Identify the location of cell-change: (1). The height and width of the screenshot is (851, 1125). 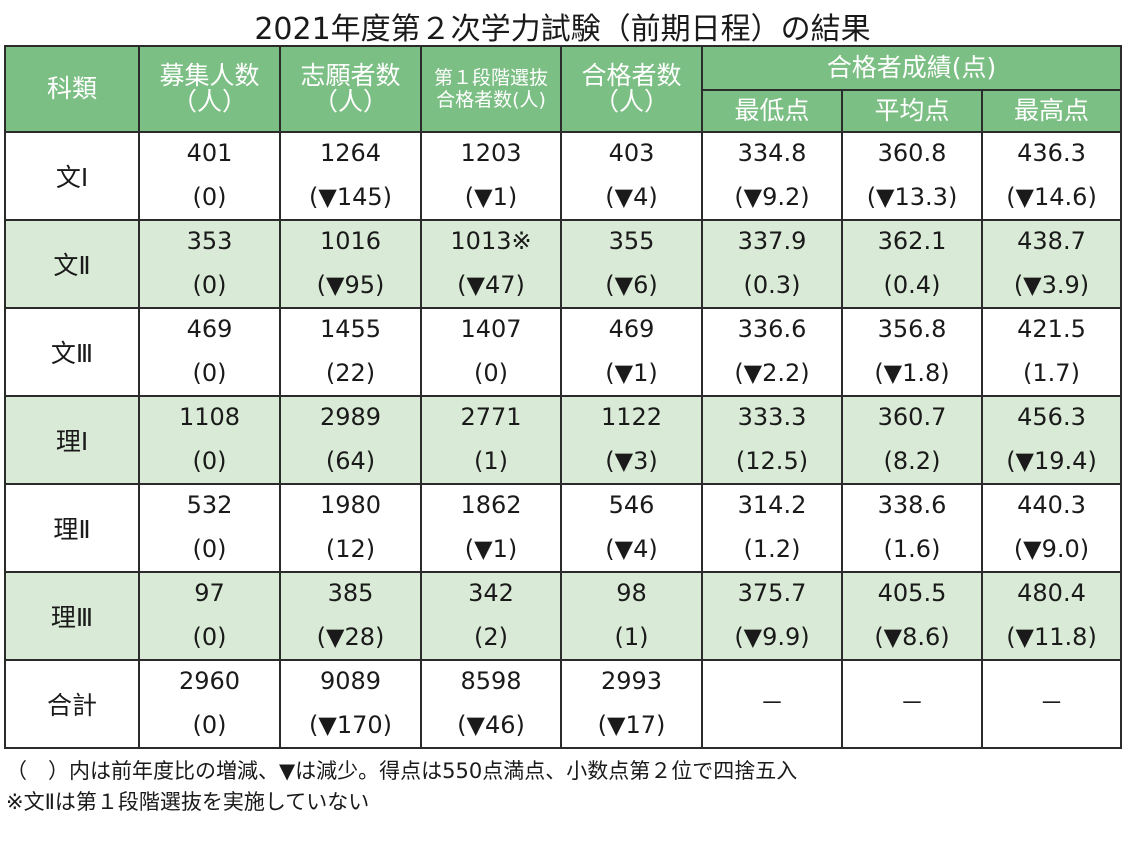
(491, 461).